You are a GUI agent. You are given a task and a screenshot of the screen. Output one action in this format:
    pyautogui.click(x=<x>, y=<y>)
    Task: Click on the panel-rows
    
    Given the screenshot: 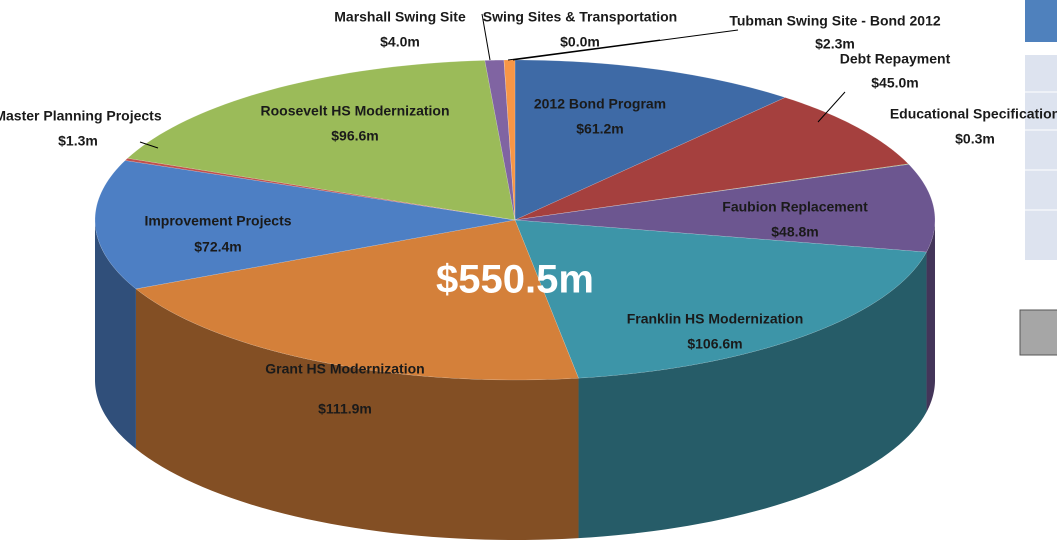 What is the action you would take?
    pyautogui.click(x=1041, y=157)
    